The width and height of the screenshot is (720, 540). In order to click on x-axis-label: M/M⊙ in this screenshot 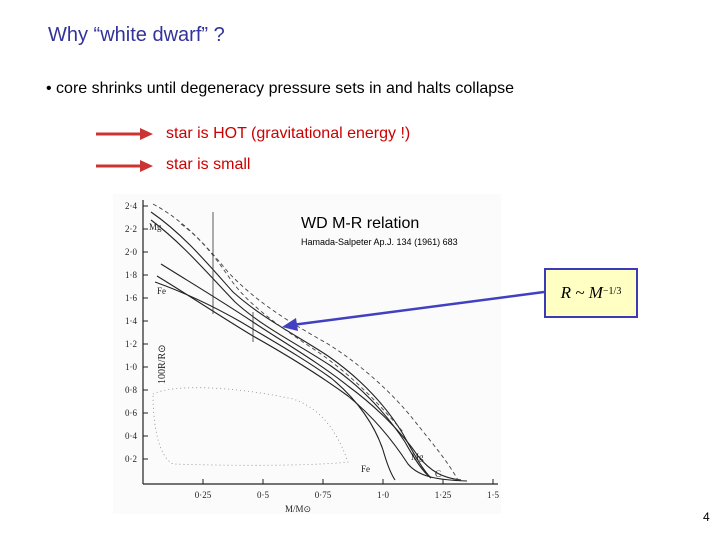, I will do `click(298, 509)`.